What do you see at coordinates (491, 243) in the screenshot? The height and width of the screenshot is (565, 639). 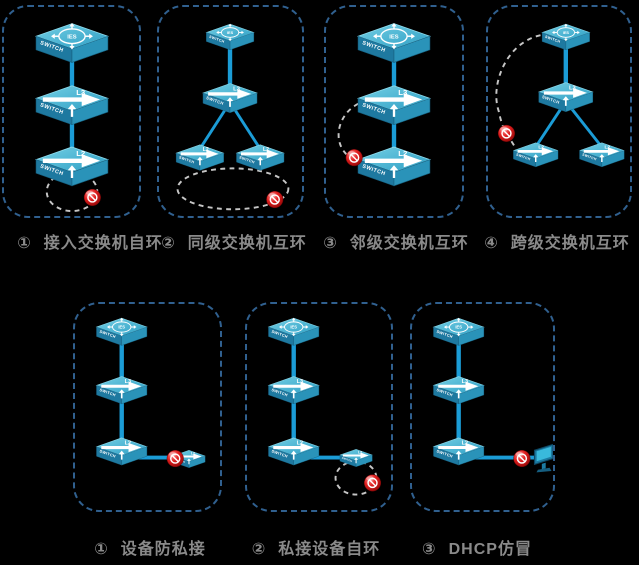 I see `caption-number: ④` at bounding box center [491, 243].